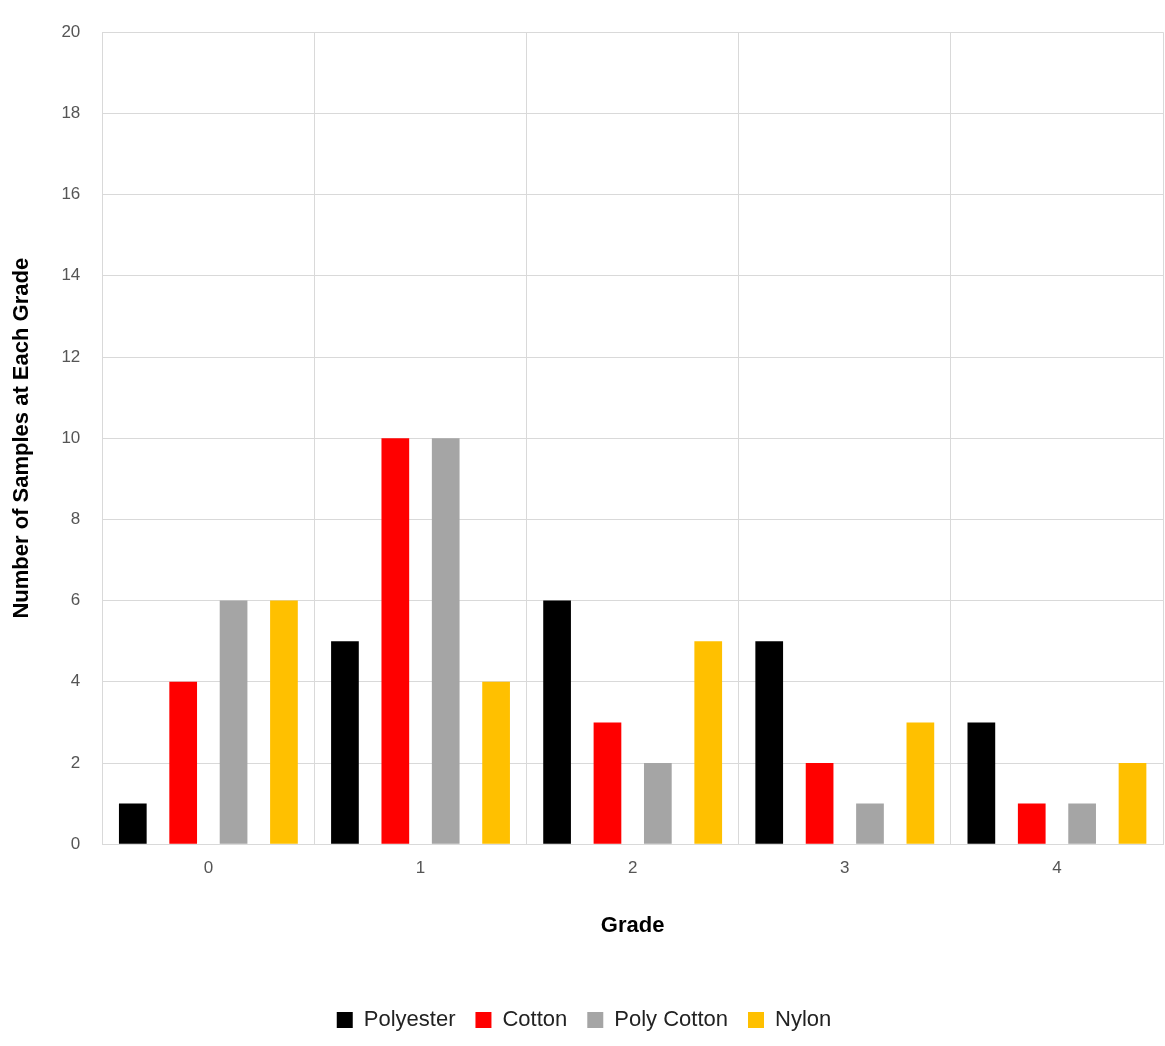 Image resolution: width=1165 pixels, height=1046 pixels. Describe the element at coordinates (71, 356) in the screenshot. I see `y-tick-label: 12` at that location.